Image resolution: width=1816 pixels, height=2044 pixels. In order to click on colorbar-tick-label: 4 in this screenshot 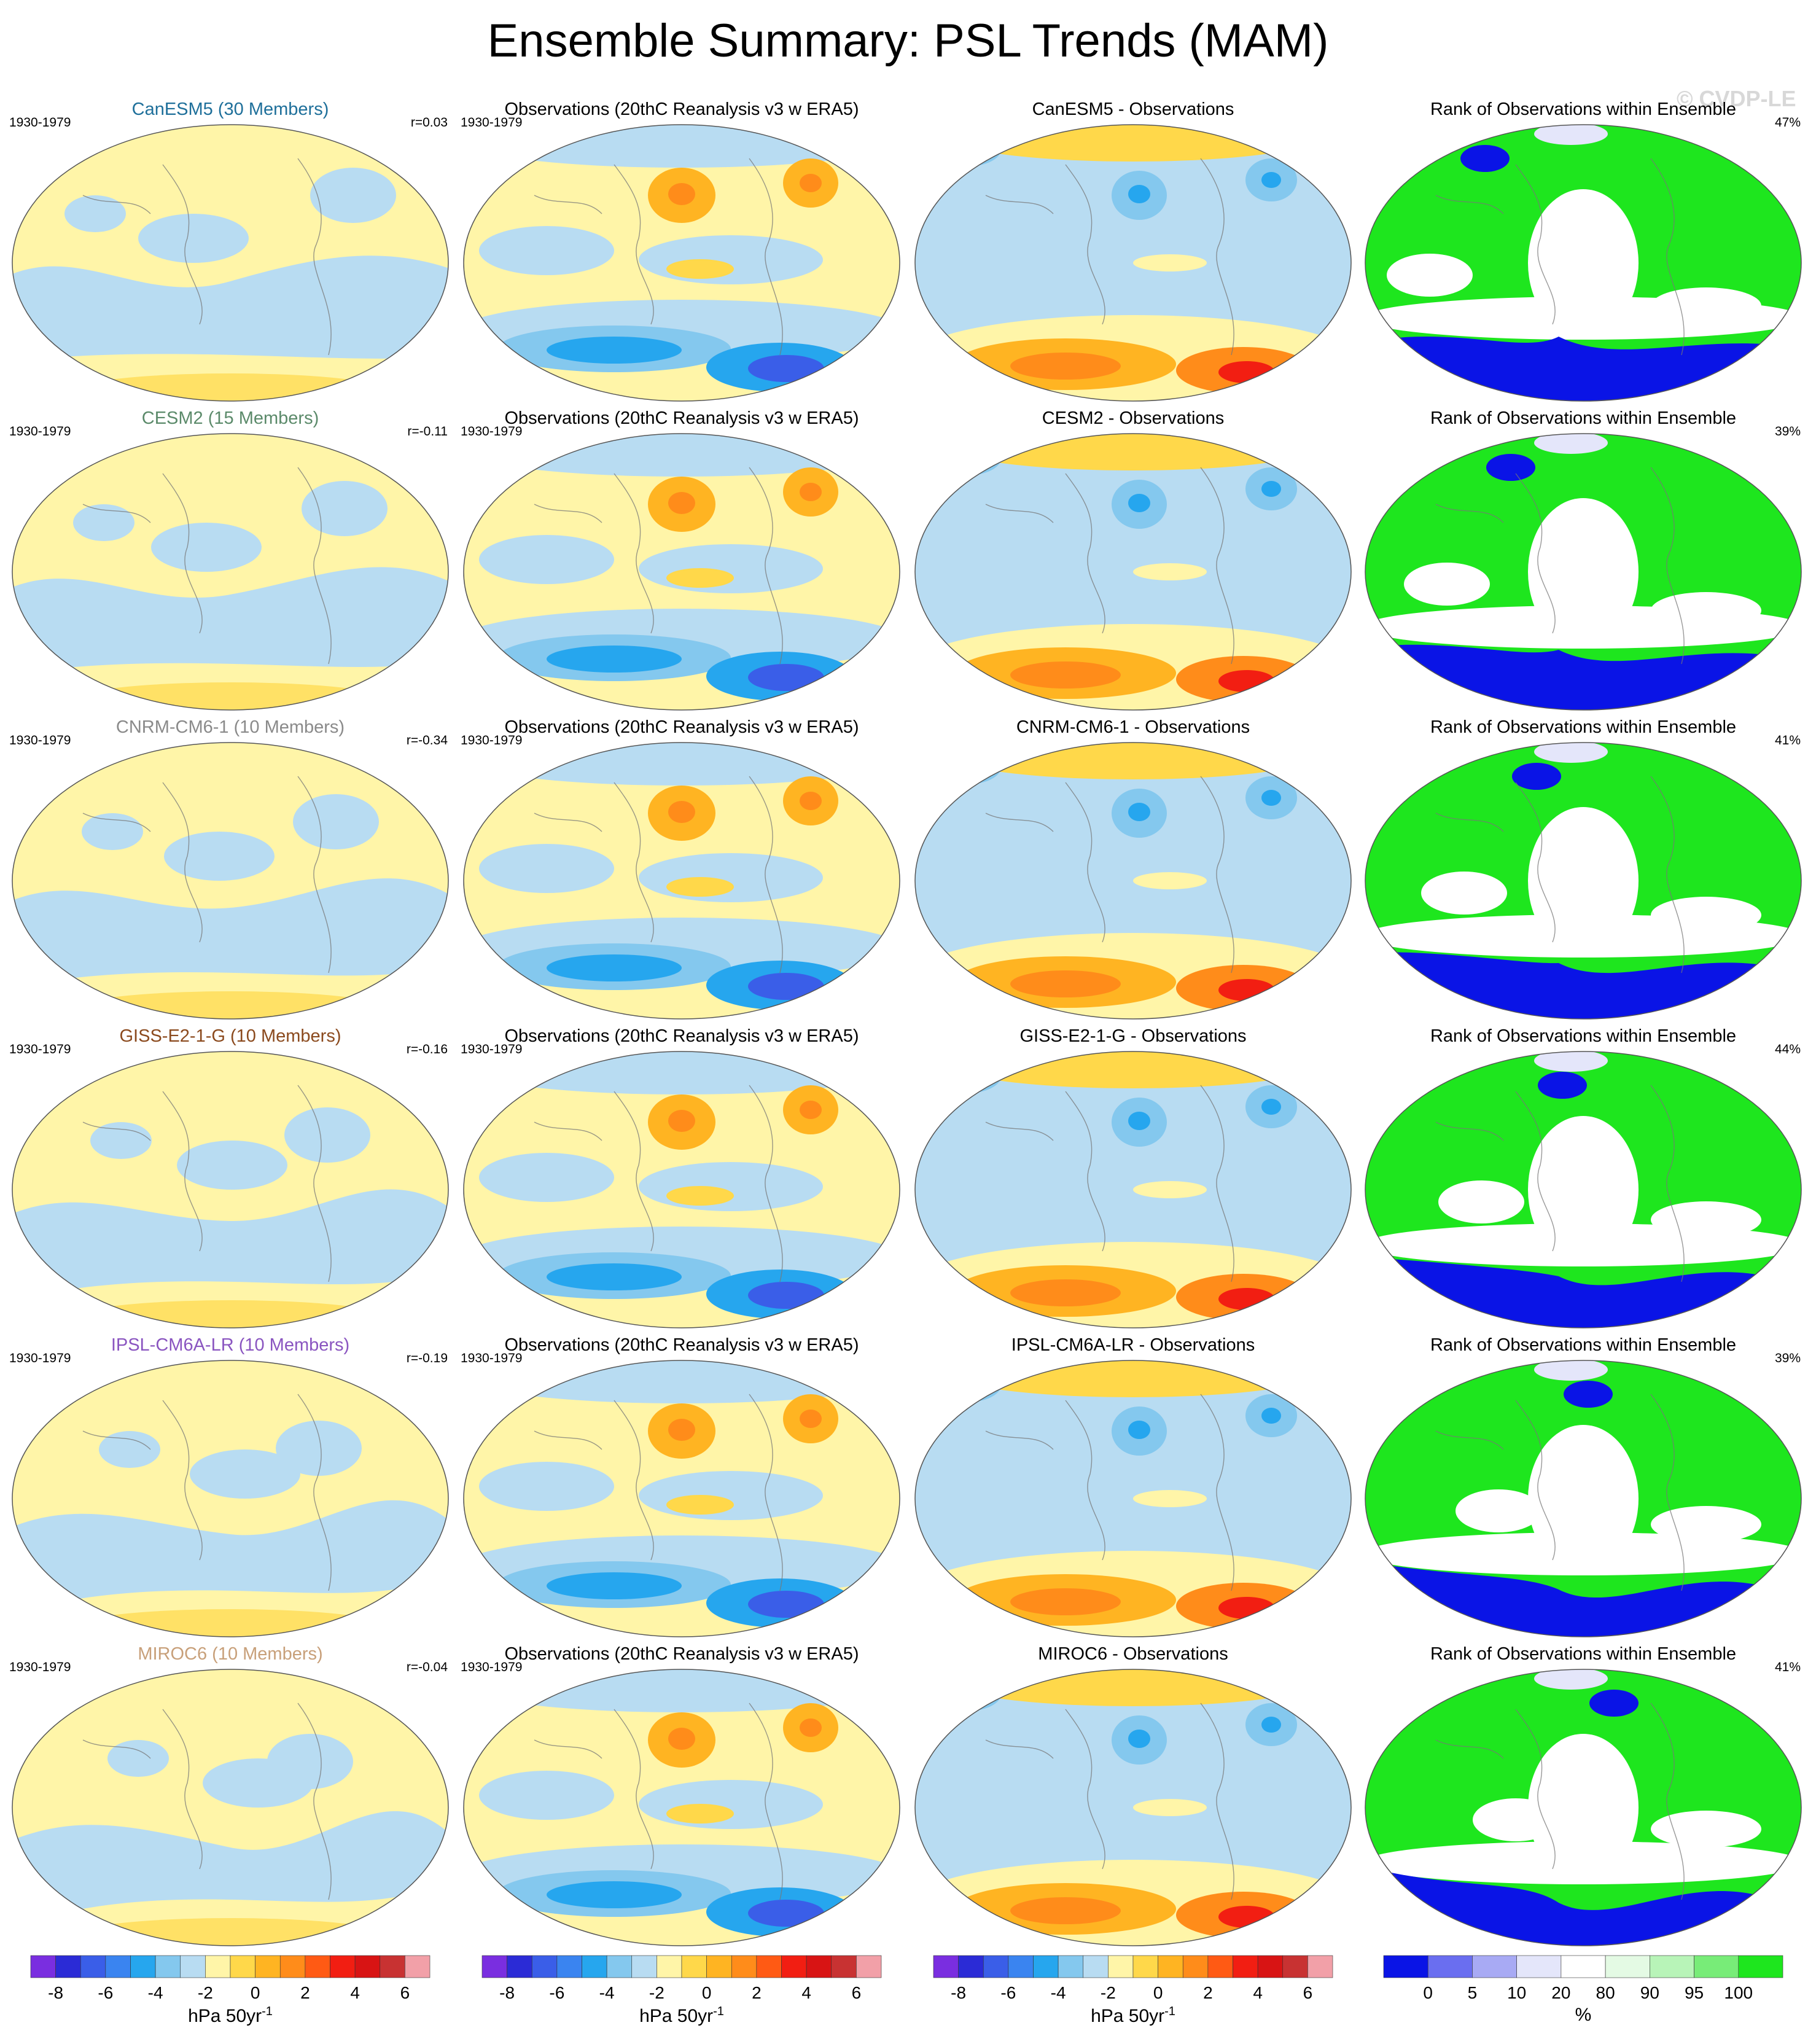, I will do `click(1258, 1992)`.